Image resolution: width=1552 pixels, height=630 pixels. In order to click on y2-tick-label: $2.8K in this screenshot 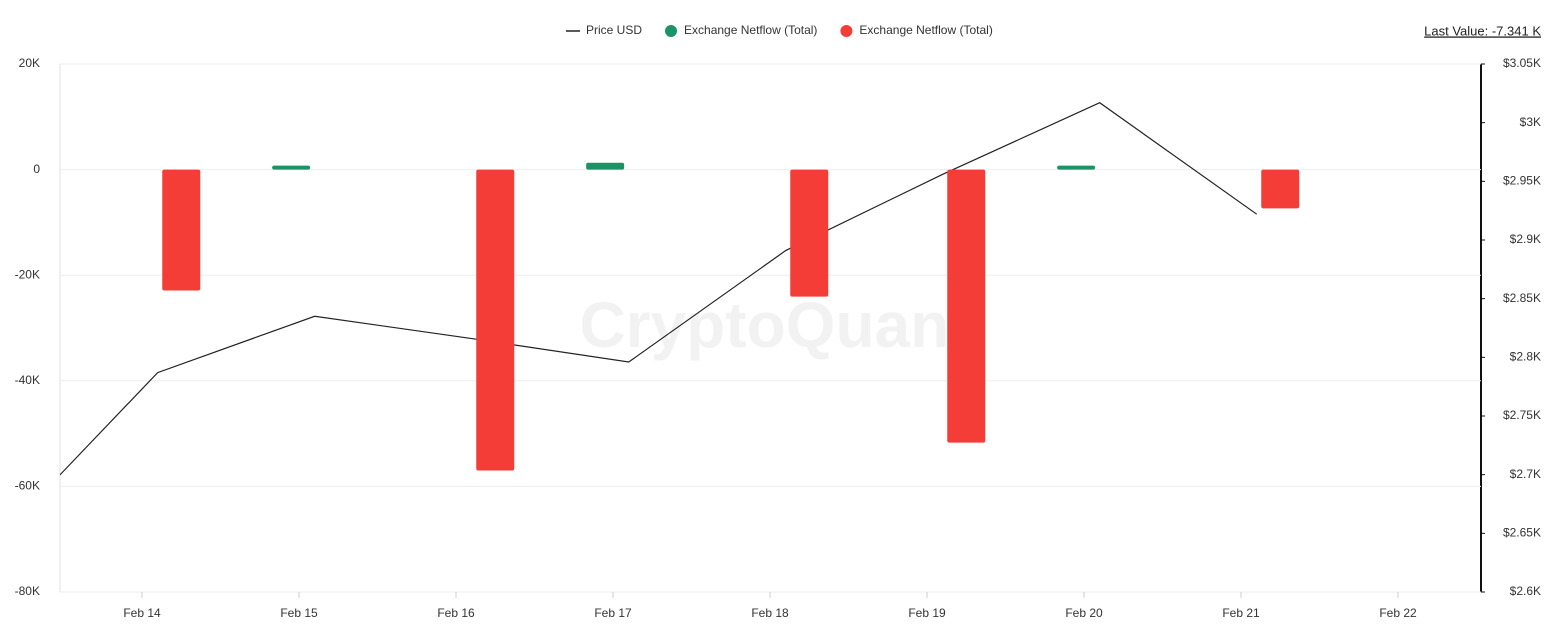, I will do `click(1525, 357)`.